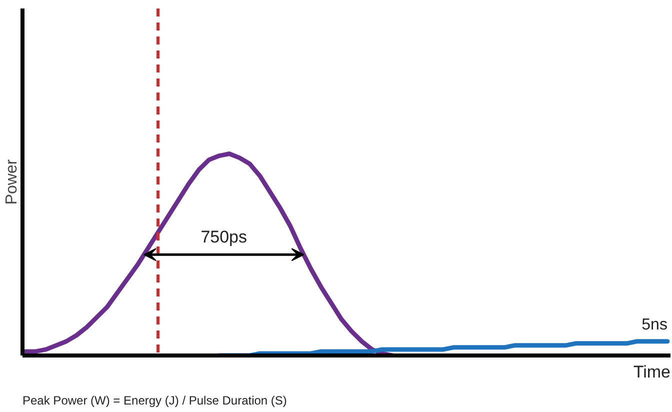 Image resolution: width=672 pixels, height=412 pixels. Describe the element at coordinates (652, 372) in the screenshot. I see `x-axis-title: Time` at that location.